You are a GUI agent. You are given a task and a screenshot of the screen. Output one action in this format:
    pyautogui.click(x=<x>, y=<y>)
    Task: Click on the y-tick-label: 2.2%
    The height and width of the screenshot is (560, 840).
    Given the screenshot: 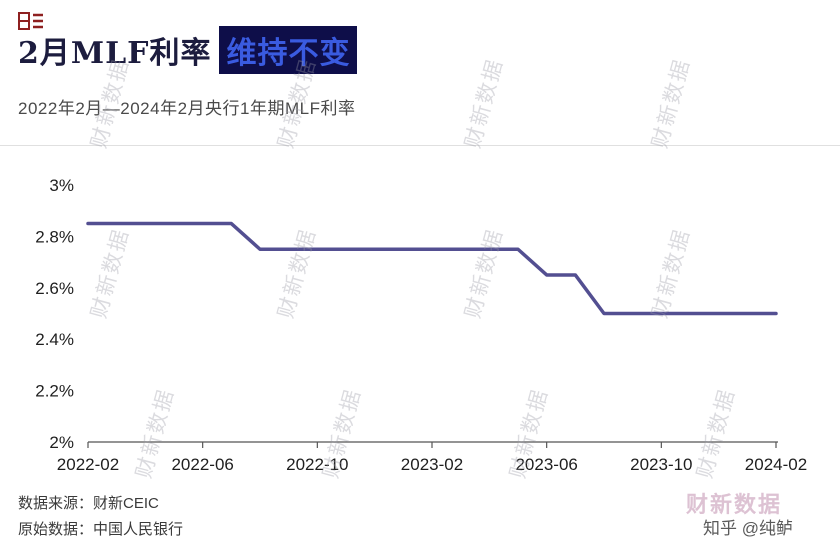 What is the action you would take?
    pyautogui.click(x=54, y=391)
    